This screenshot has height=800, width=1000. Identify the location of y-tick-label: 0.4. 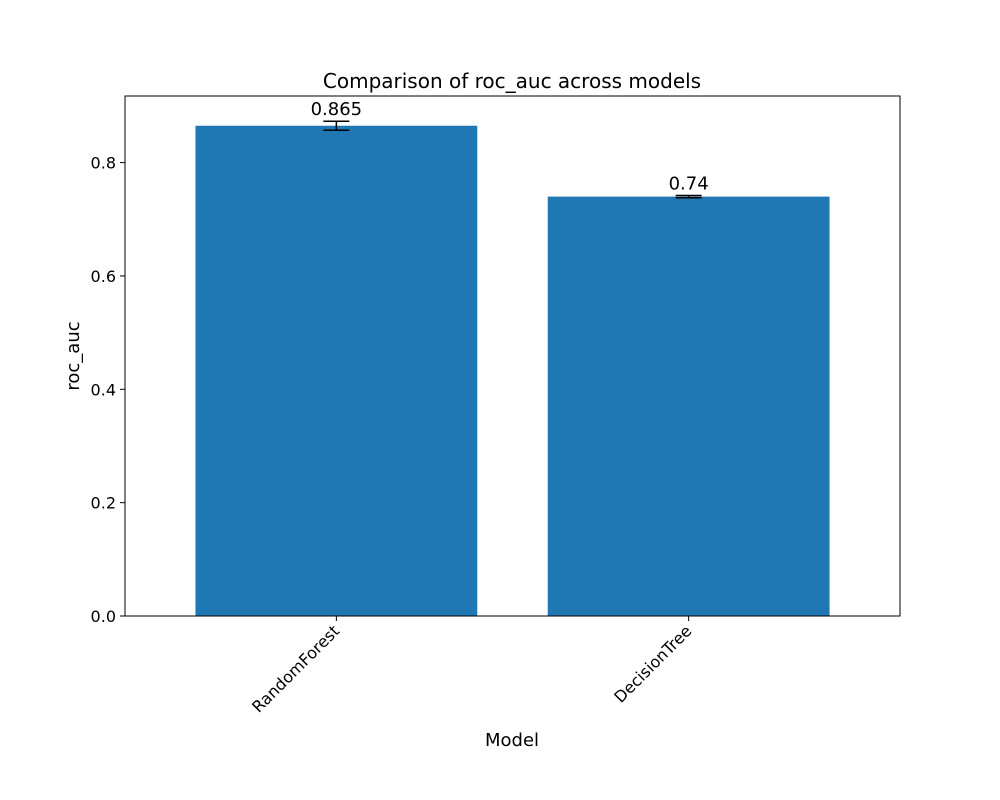
(103, 389).